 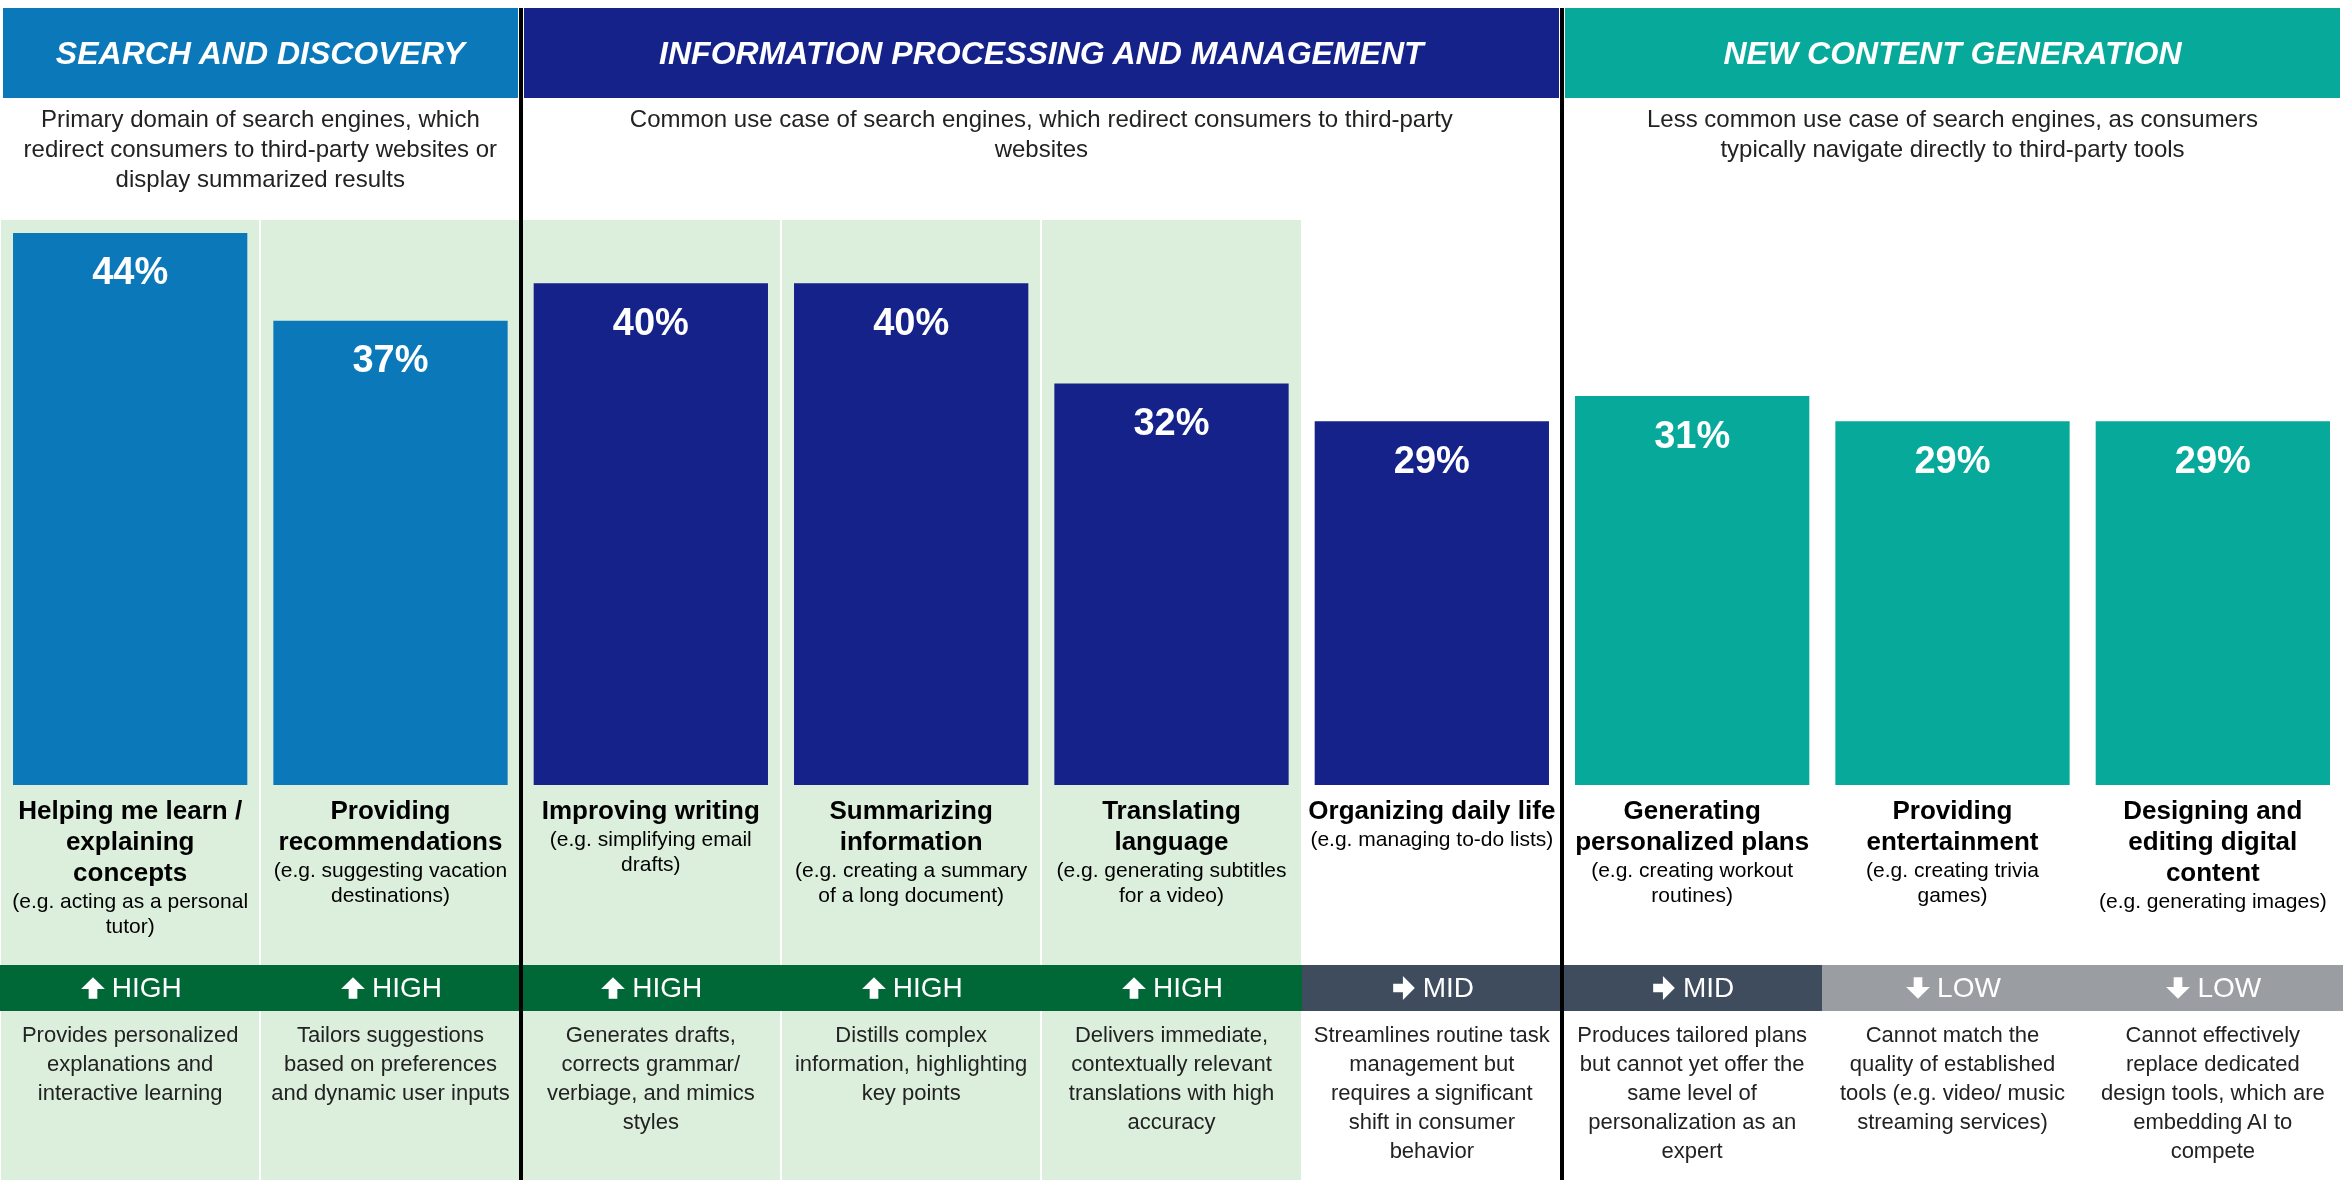 What do you see at coordinates (1432, 838) in the screenshot?
I see `text: (e.g. managing to-do lists)` at bounding box center [1432, 838].